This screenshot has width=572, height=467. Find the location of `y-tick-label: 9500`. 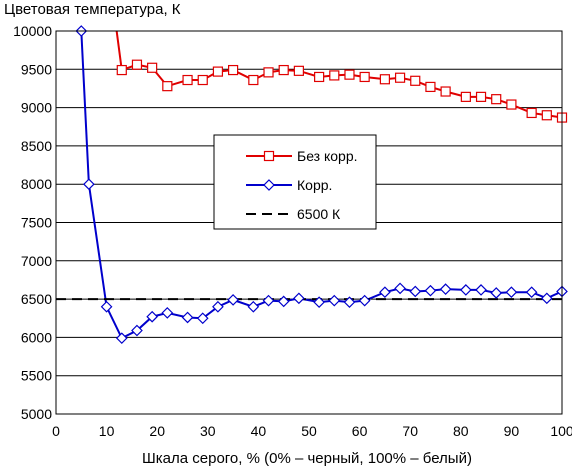

y-tick-label: 9500 is located at coordinates (36, 69).